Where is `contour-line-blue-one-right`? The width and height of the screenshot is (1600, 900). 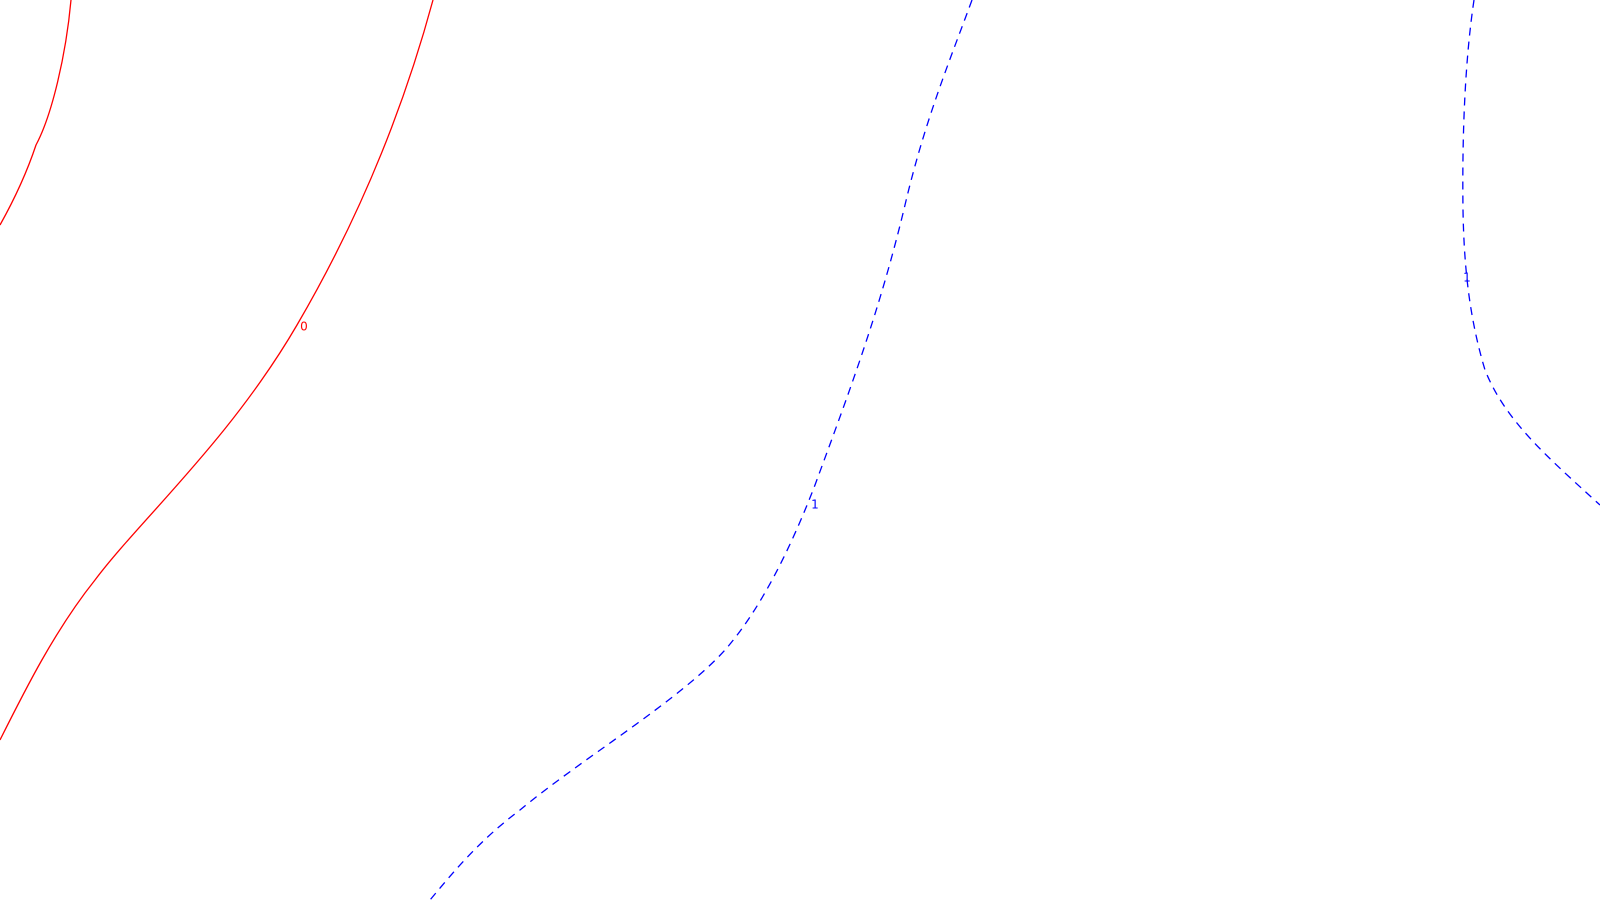
contour-line-blue-one-right is located at coordinates (1531, 253).